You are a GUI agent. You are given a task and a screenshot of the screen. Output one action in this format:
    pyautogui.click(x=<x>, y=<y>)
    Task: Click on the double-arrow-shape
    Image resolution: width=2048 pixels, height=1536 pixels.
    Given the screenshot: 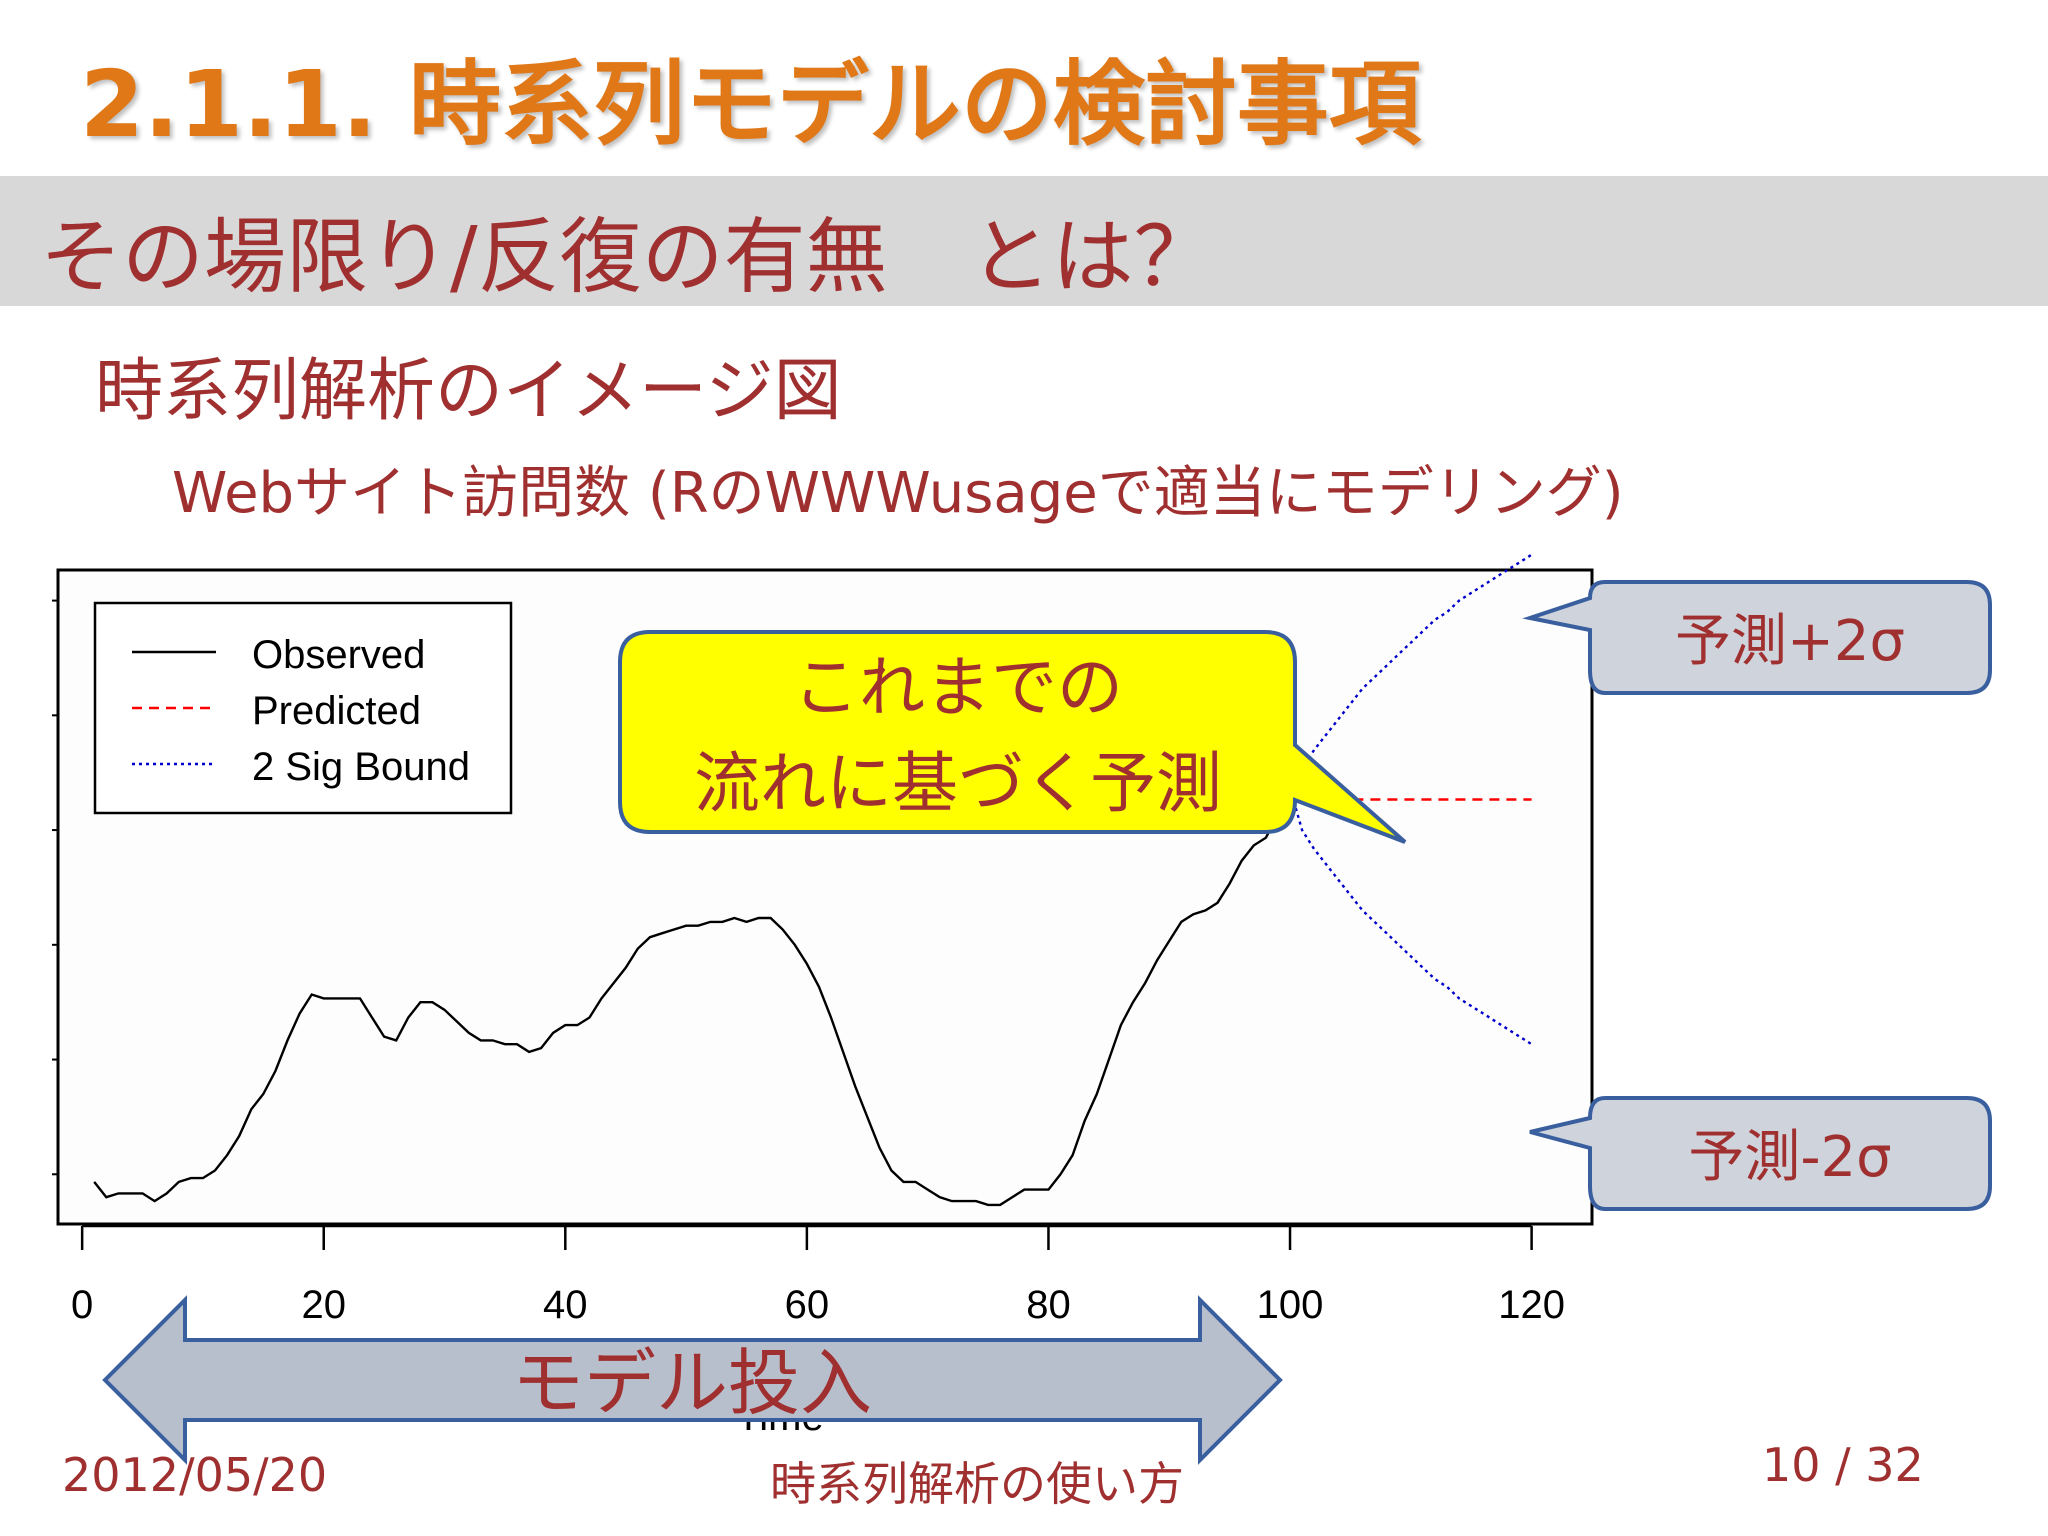 What is the action you would take?
    pyautogui.click(x=692, y=1380)
    